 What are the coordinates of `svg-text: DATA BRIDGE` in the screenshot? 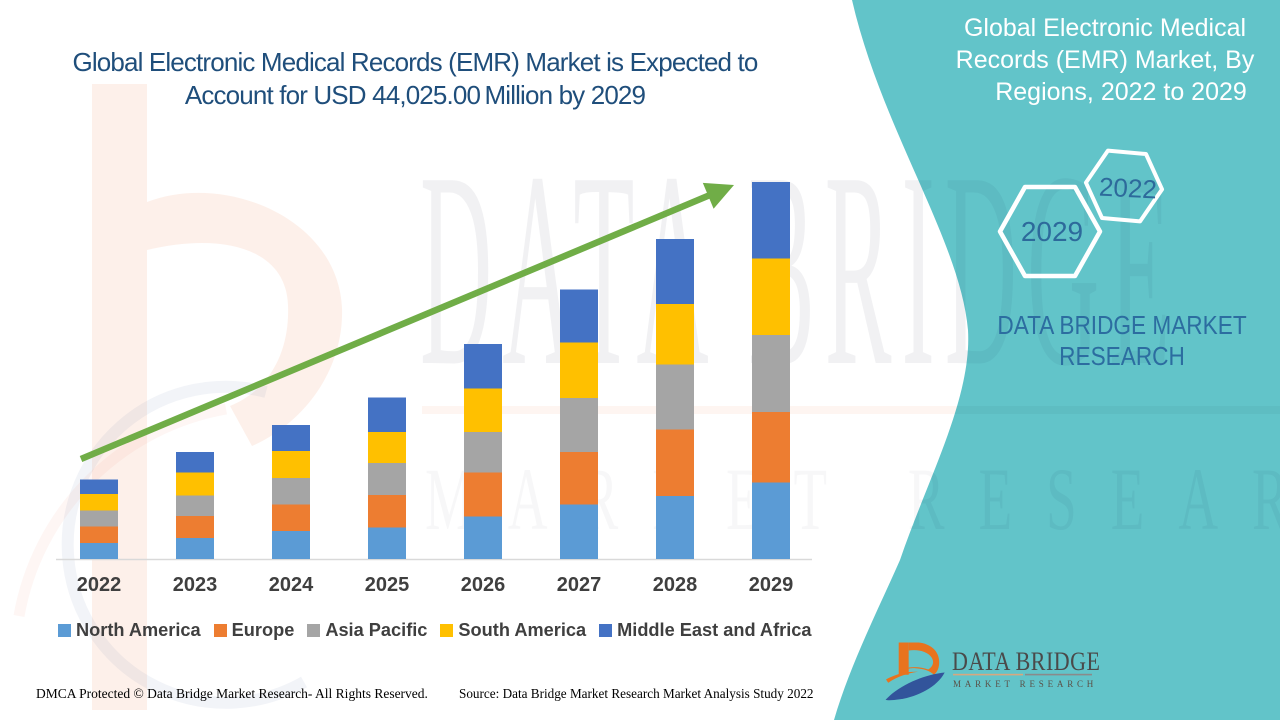 It's located at (1026, 662).